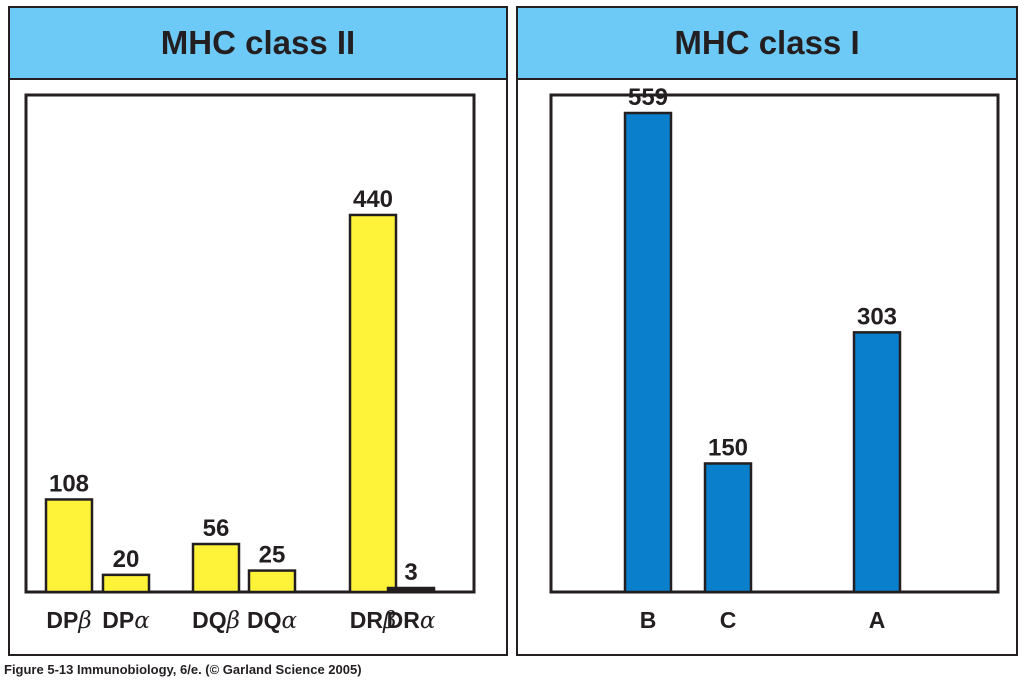 Image resolution: width=1024 pixels, height=681 pixels. I want to click on category-label: DPα, so click(126, 620).